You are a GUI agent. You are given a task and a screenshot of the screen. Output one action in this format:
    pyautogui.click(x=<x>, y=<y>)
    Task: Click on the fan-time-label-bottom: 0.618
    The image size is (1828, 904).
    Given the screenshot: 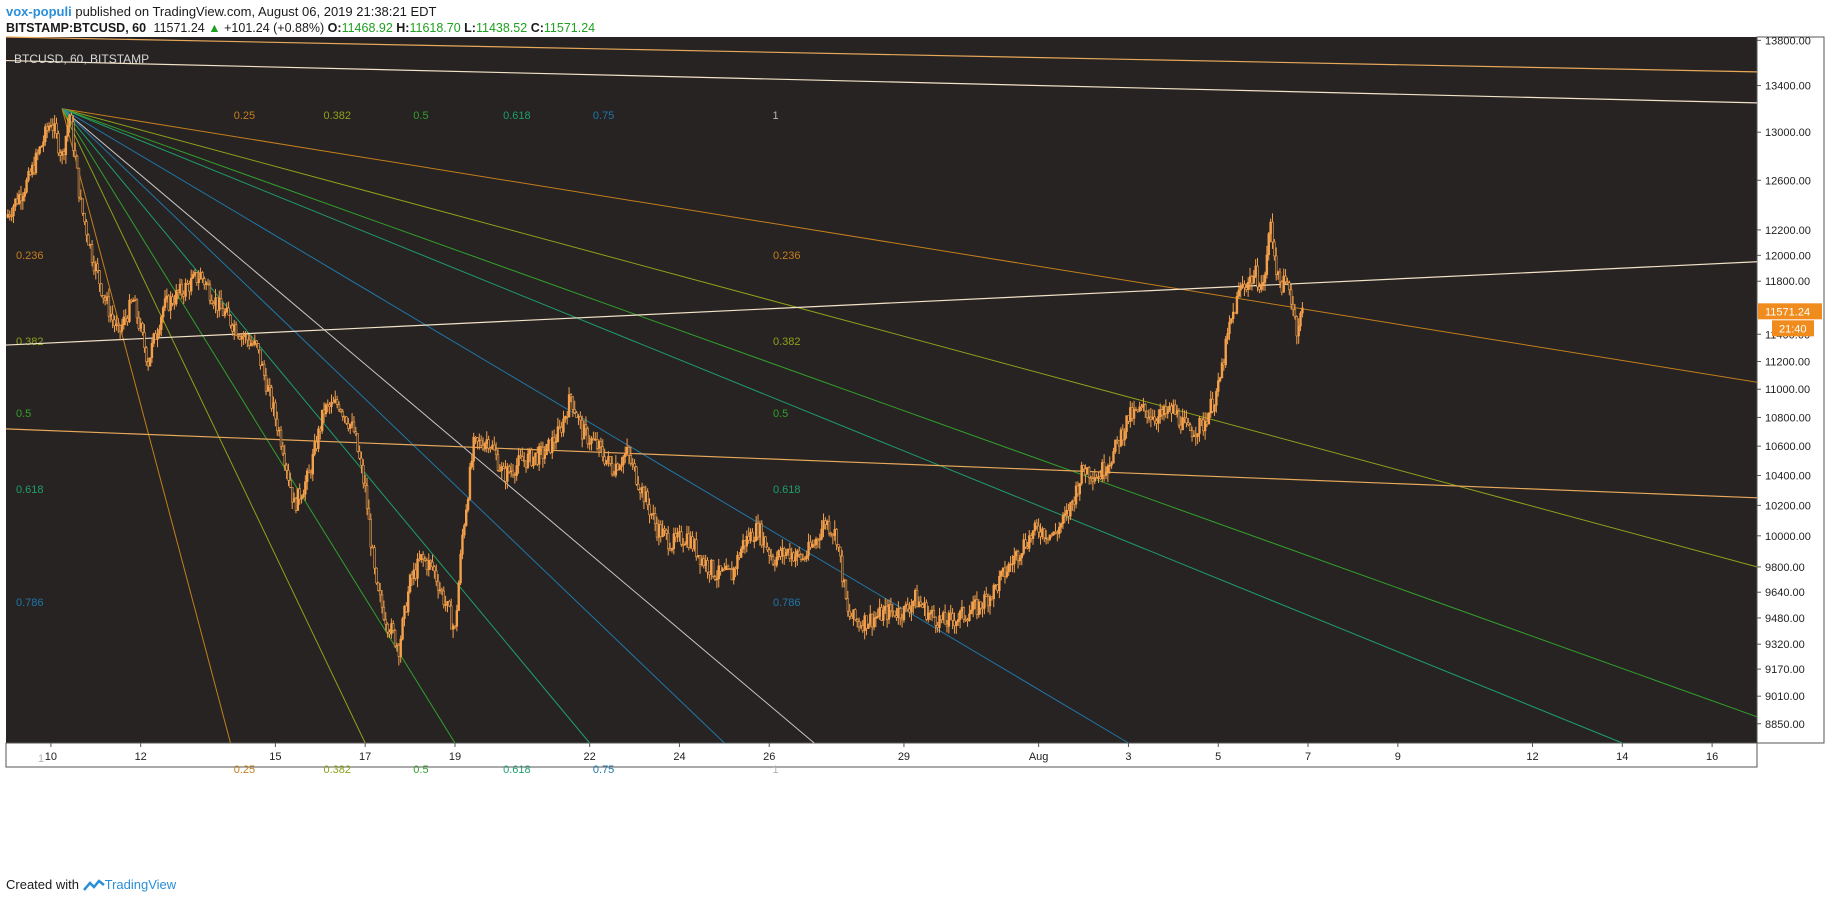 What is the action you would take?
    pyautogui.click(x=517, y=770)
    